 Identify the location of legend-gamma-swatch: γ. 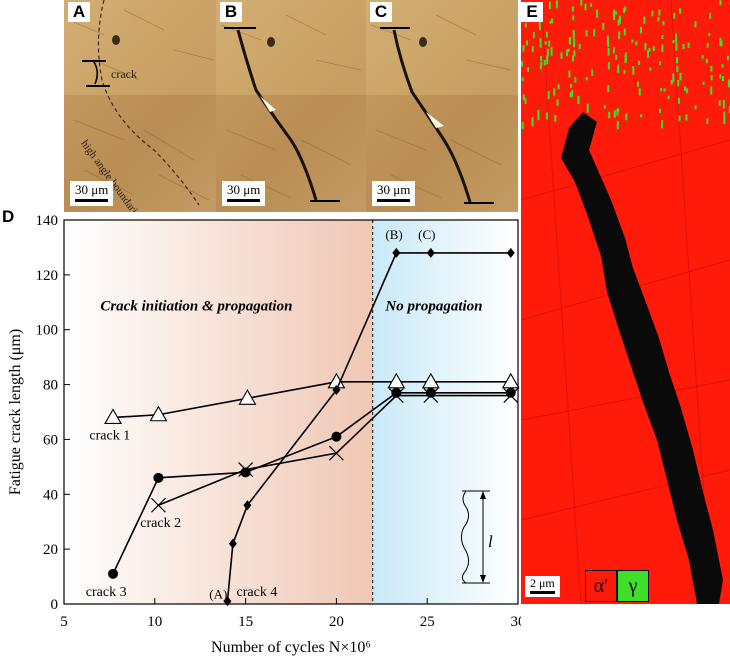
(633, 586).